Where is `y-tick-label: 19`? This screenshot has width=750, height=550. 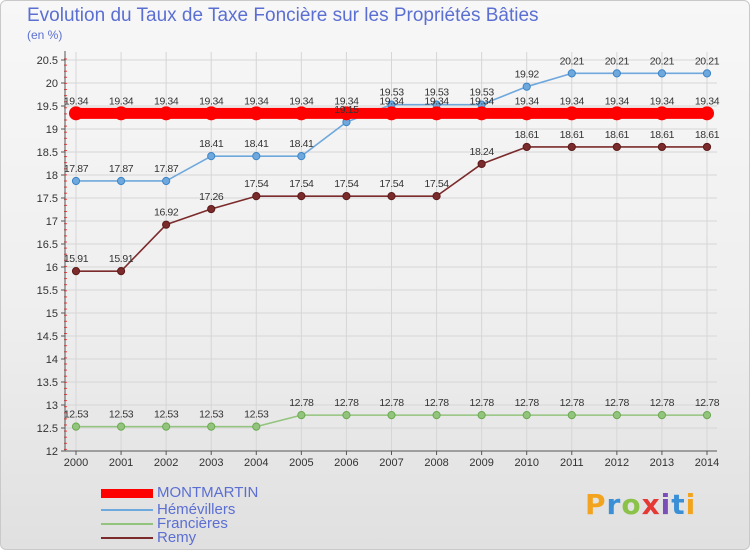 y-tick-label: 19 is located at coordinates (52, 130).